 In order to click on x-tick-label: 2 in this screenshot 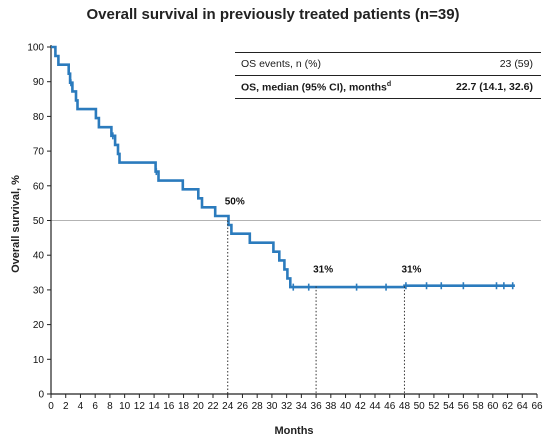, I will do `click(66, 406)`.